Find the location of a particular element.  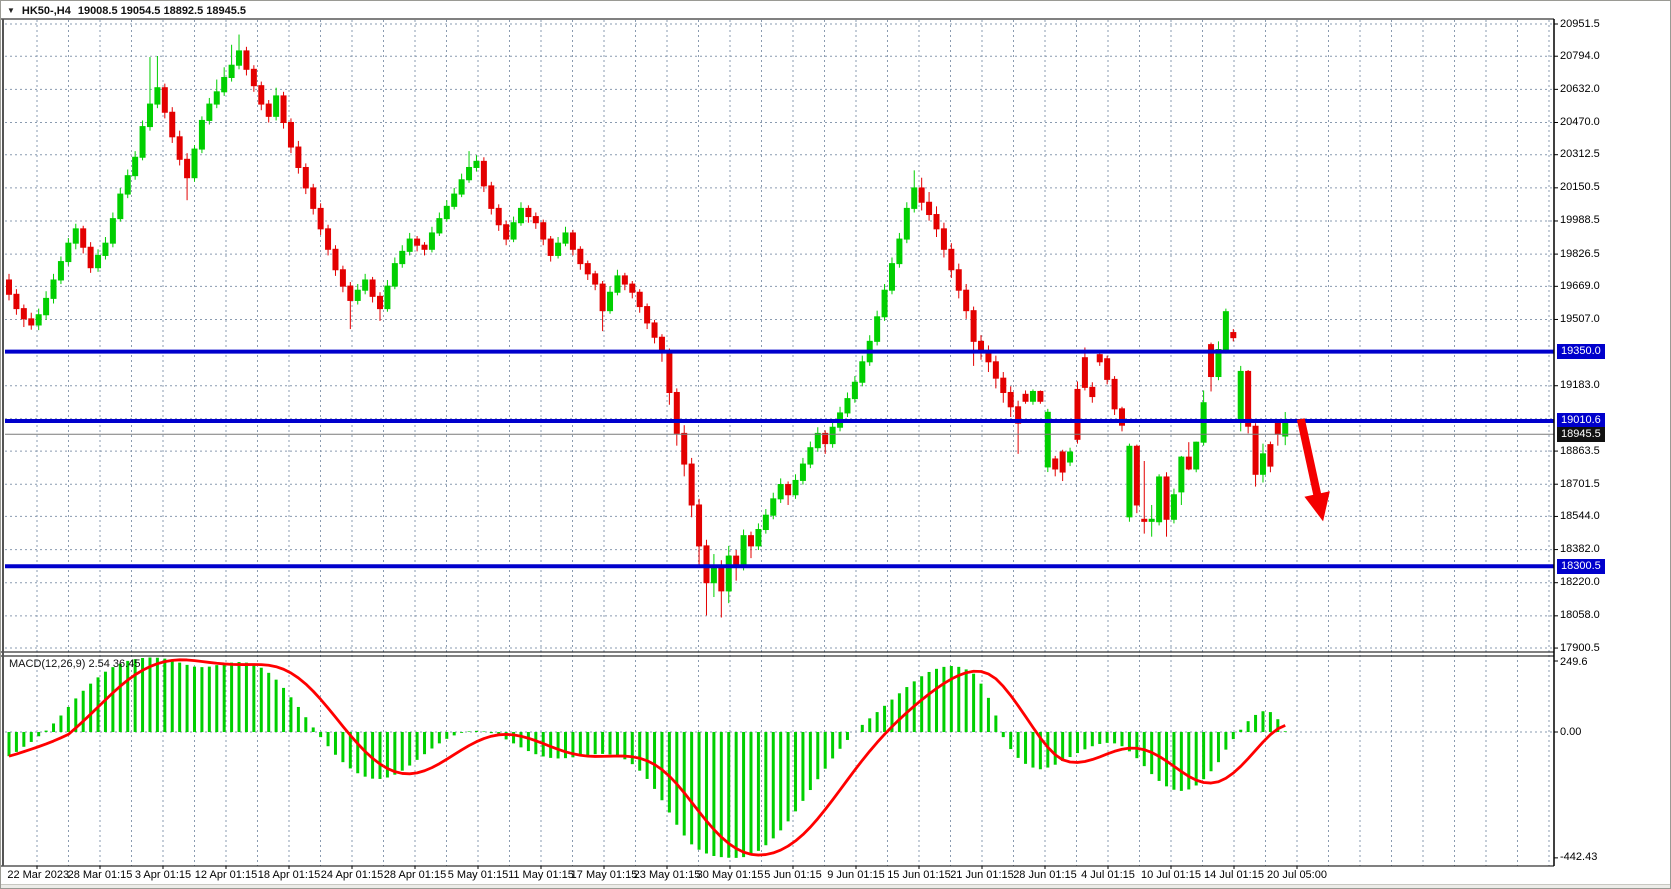

price-axis-label: 20470.0 is located at coordinates (1580, 121).